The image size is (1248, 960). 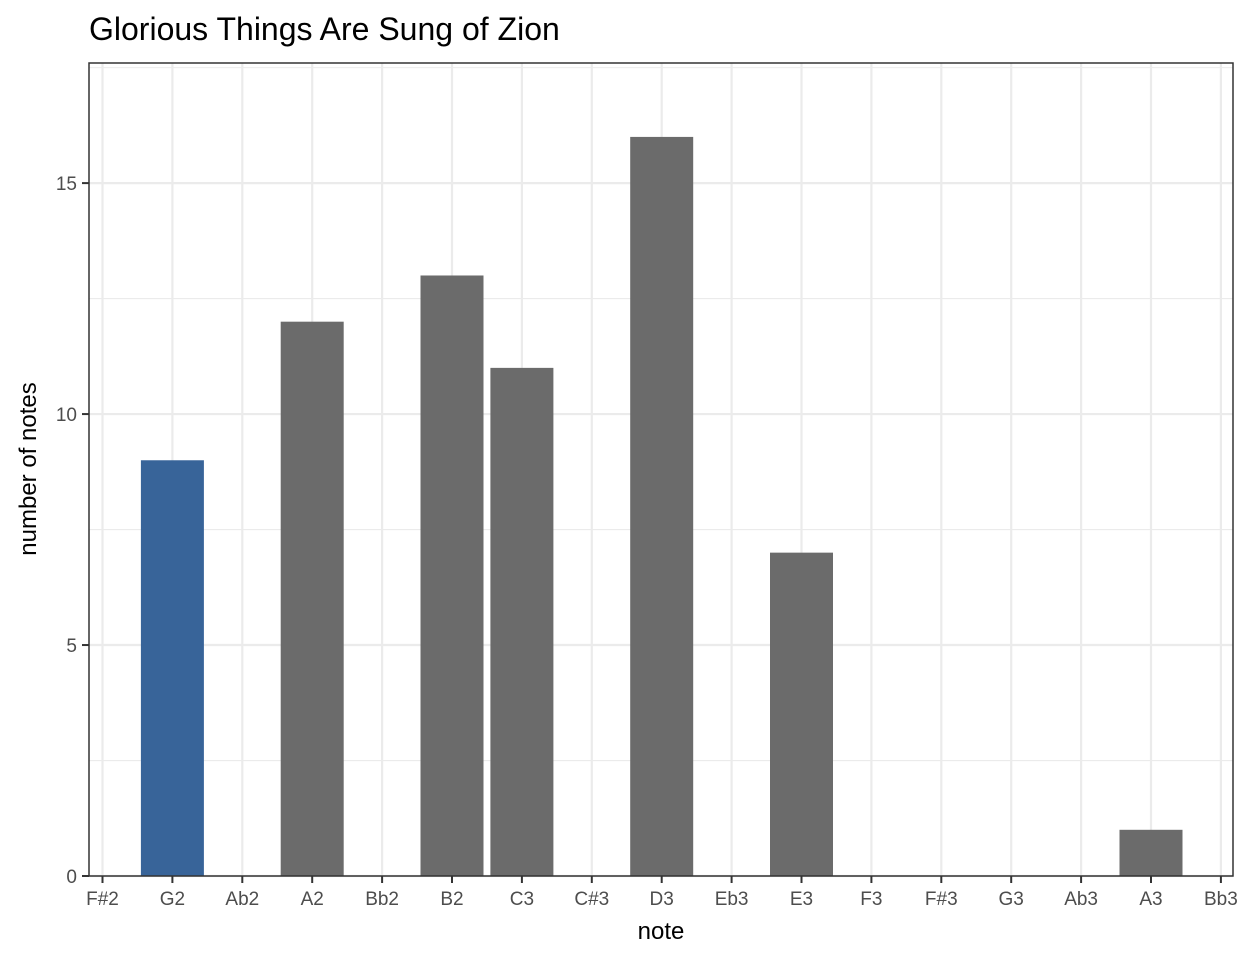 What do you see at coordinates (662, 899) in the screenshot?
I see `x-tick-label: D3` at bounding box center [662, 899].